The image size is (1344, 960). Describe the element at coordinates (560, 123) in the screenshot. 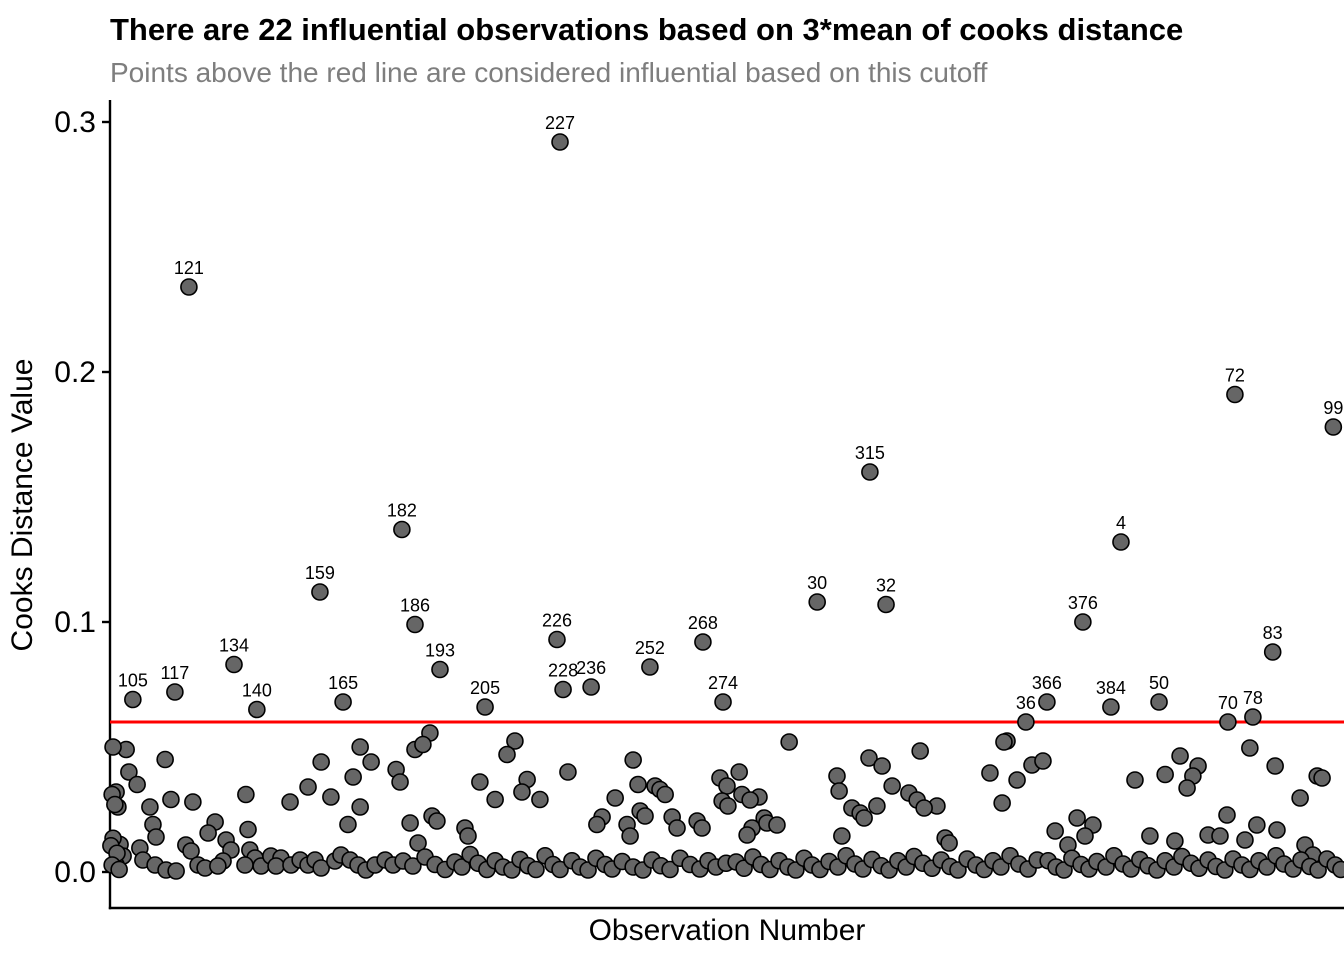

I see `point-label: 227` at that location.